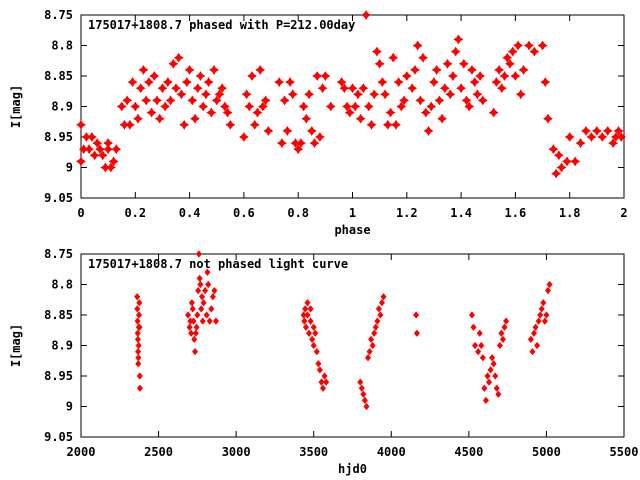  I want to click on x-tick-label: 0.8, so click(298, 213).